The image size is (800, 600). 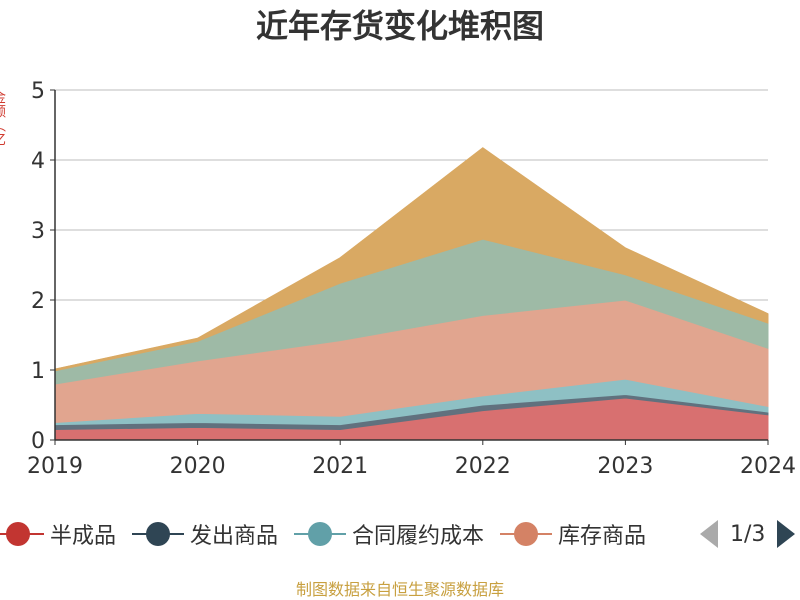 What do you see at coordinates (234, 536) in the screenshot?
I see `legend-label: 发出商品` at bounding box center [234, 536].